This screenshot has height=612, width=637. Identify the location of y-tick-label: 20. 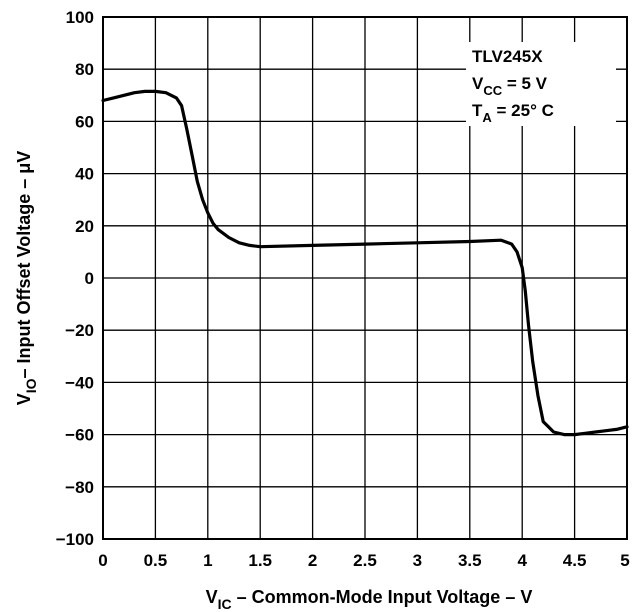
(84, 226).